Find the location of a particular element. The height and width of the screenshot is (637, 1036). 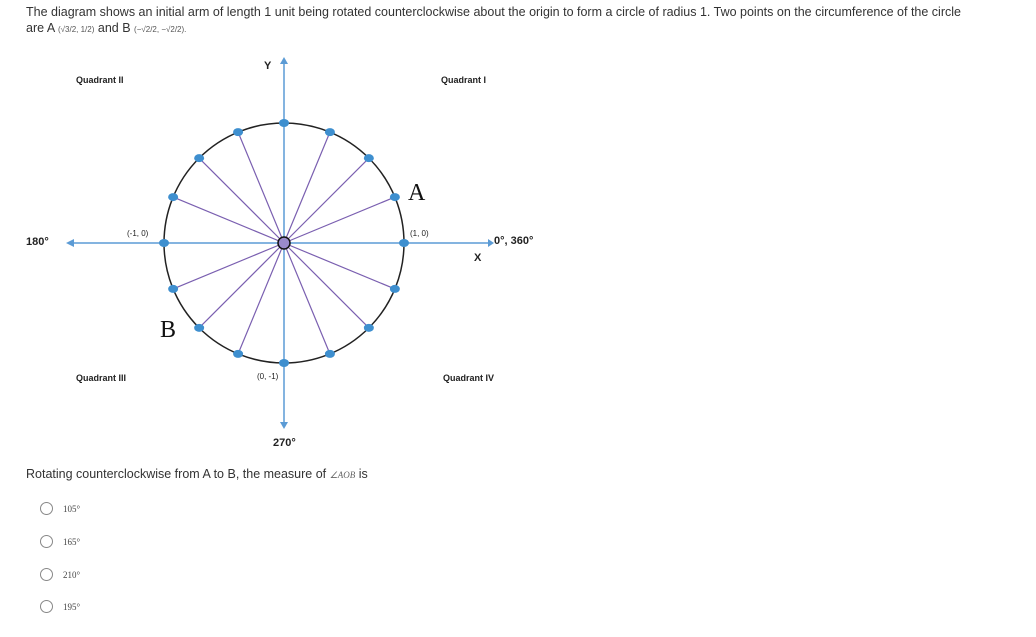

x-arrow-left-icon is located at coordinates (70, 243).